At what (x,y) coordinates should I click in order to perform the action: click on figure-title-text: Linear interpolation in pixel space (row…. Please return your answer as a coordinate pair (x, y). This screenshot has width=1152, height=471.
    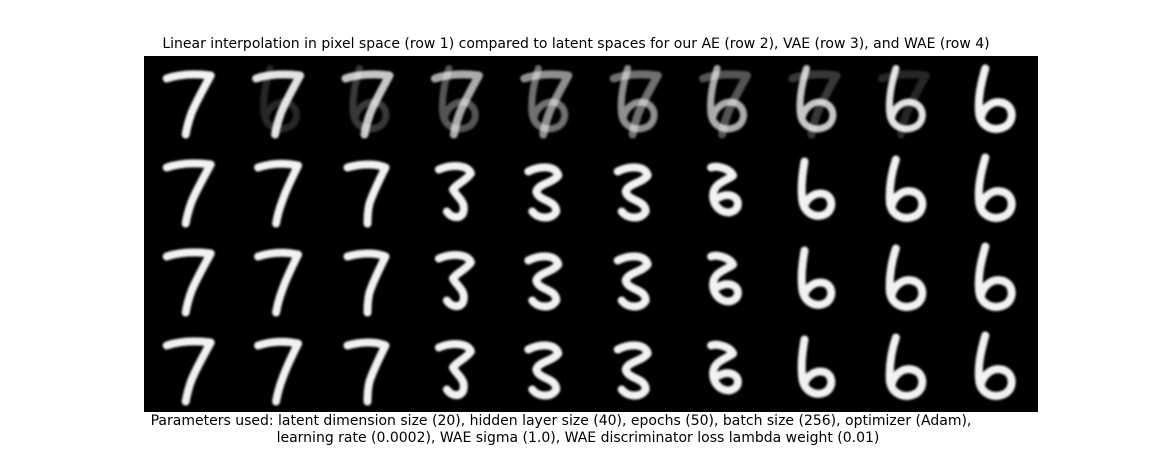
    Looking at the image, I should click on (575, 44).